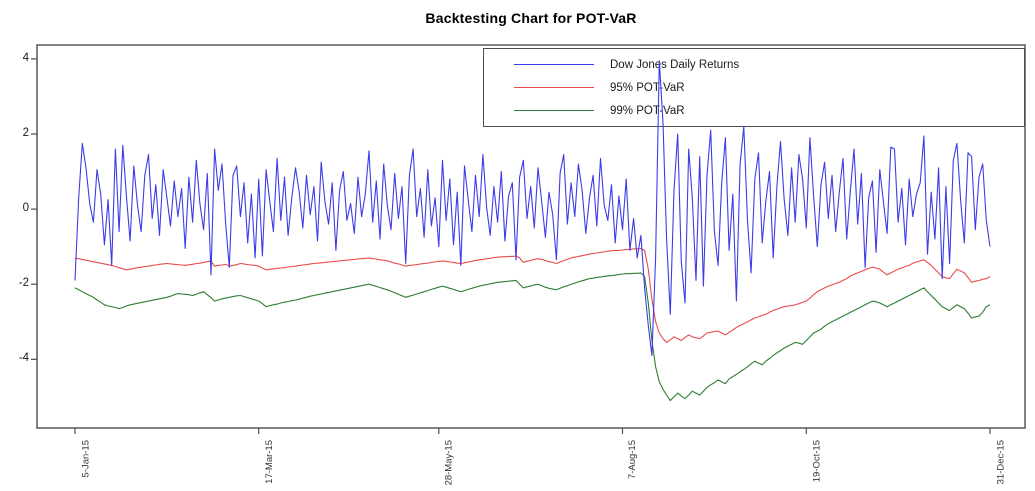  What do you see at coordinates (449, 463) in the screenshot?
I see `x-tick-label: 28-May-15` at bounding box center [449, 463].